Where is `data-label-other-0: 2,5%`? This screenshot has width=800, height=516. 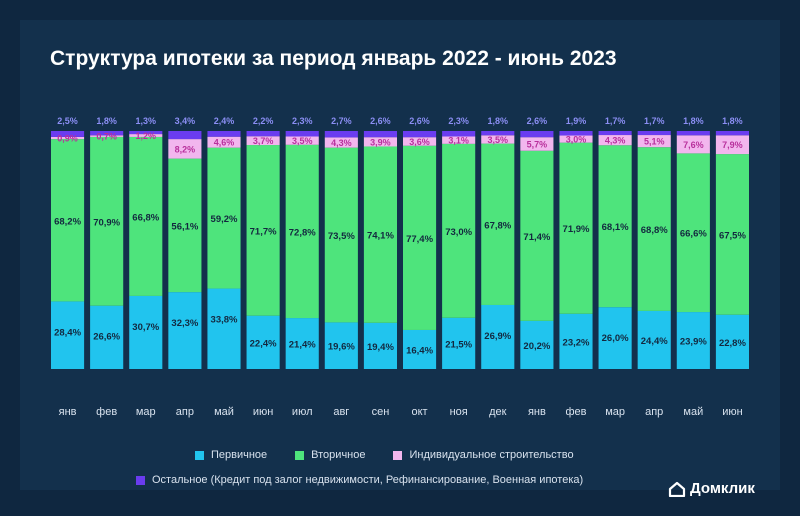
data-label-other-0: 2,5% is located at coordinates (67, 121).